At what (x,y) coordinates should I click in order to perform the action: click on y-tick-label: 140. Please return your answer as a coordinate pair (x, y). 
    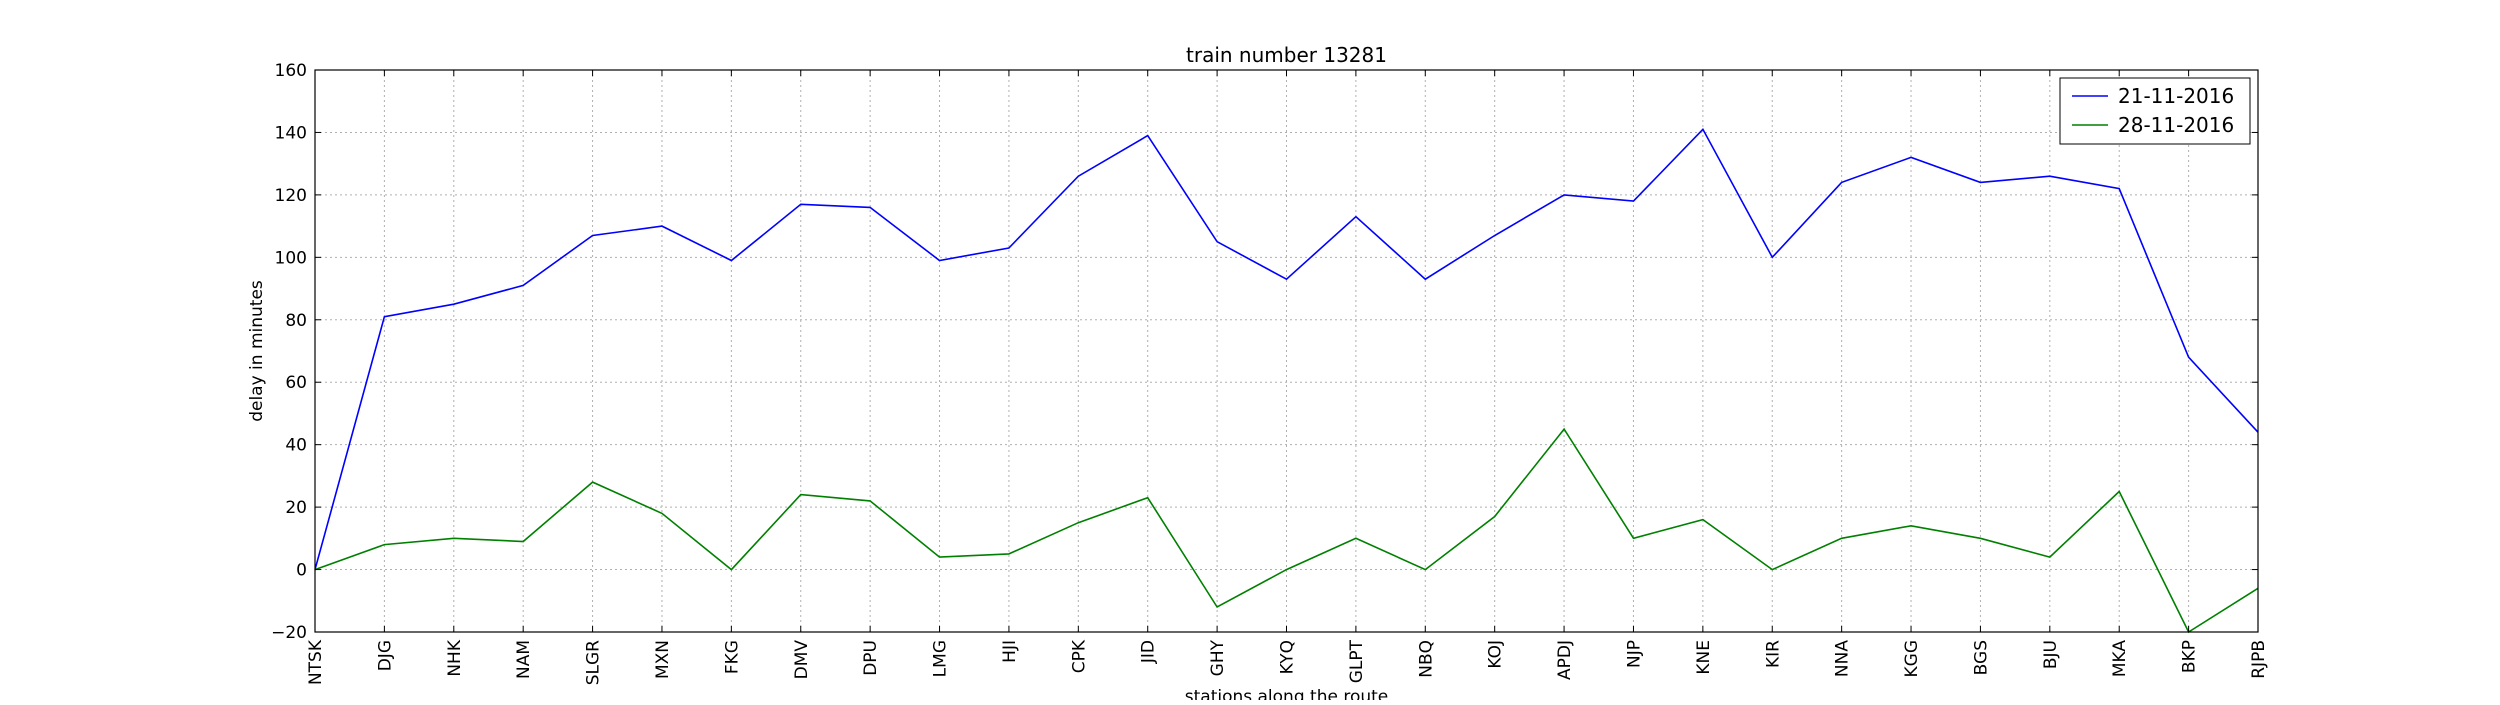
    Looking at the image, I should click on (291, 133).